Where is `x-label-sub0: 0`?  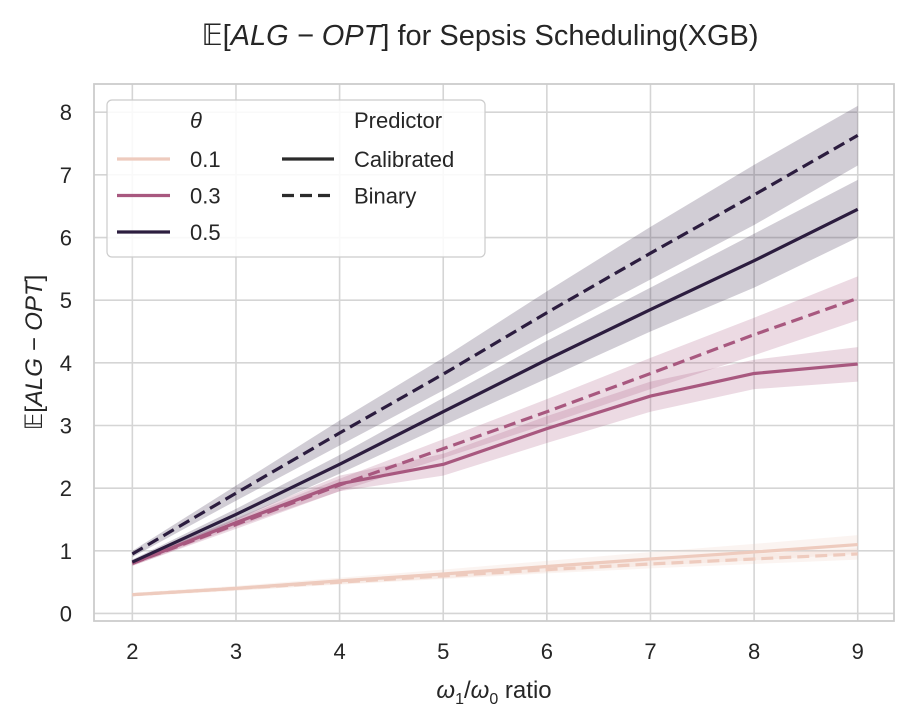 x-label-sub0: 0 is located at coordinates (493, 699).